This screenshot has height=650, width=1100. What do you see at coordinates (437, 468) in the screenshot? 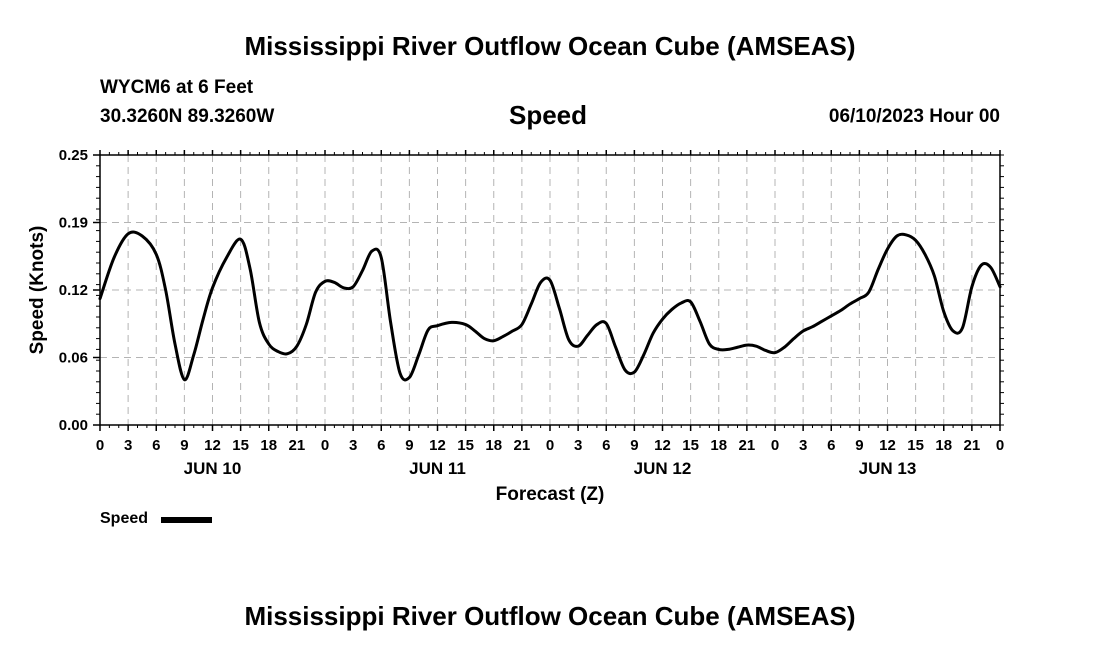
I see `day-label: JUN 11` at bounding box center [437, 468].